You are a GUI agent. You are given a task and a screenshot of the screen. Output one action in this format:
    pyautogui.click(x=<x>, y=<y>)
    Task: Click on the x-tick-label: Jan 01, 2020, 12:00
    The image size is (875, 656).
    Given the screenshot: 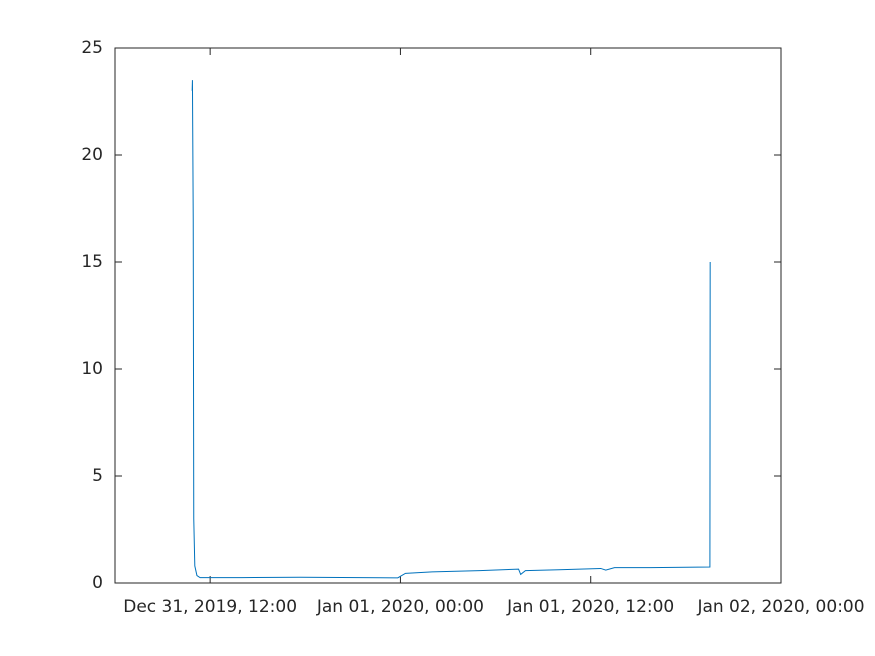 What is the action you would take?
    pyautogui.click(x=590, y=607)
    